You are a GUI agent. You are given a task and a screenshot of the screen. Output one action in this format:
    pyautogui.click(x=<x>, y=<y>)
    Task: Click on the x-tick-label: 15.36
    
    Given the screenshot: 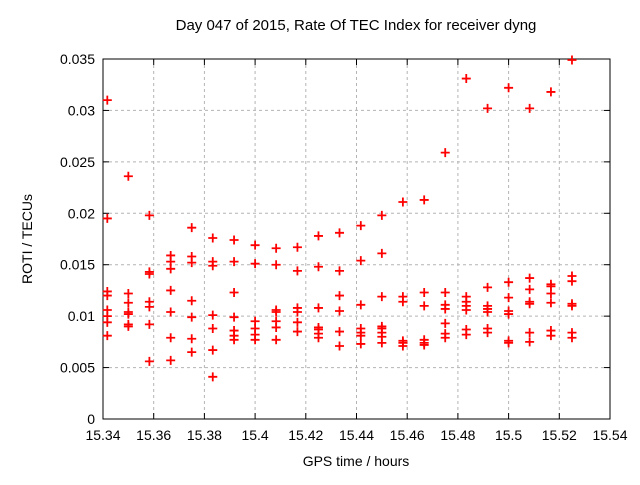 What is the action you would take?
    pyautogui.click(x=153, y=435)
    